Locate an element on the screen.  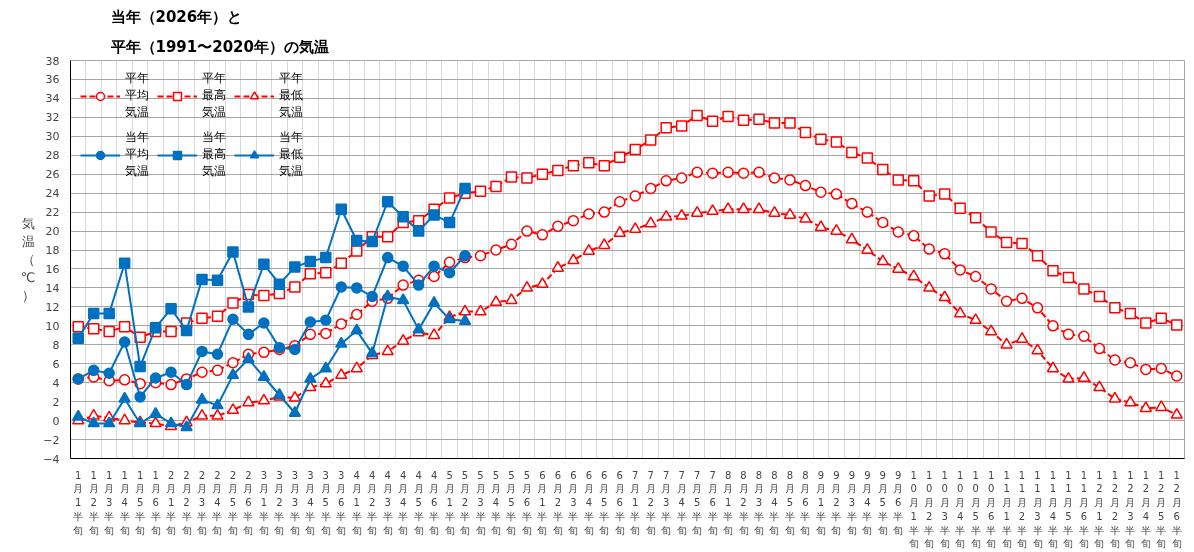
x-tick-label: 1月6半旬 is located at coordinates (155, 502).